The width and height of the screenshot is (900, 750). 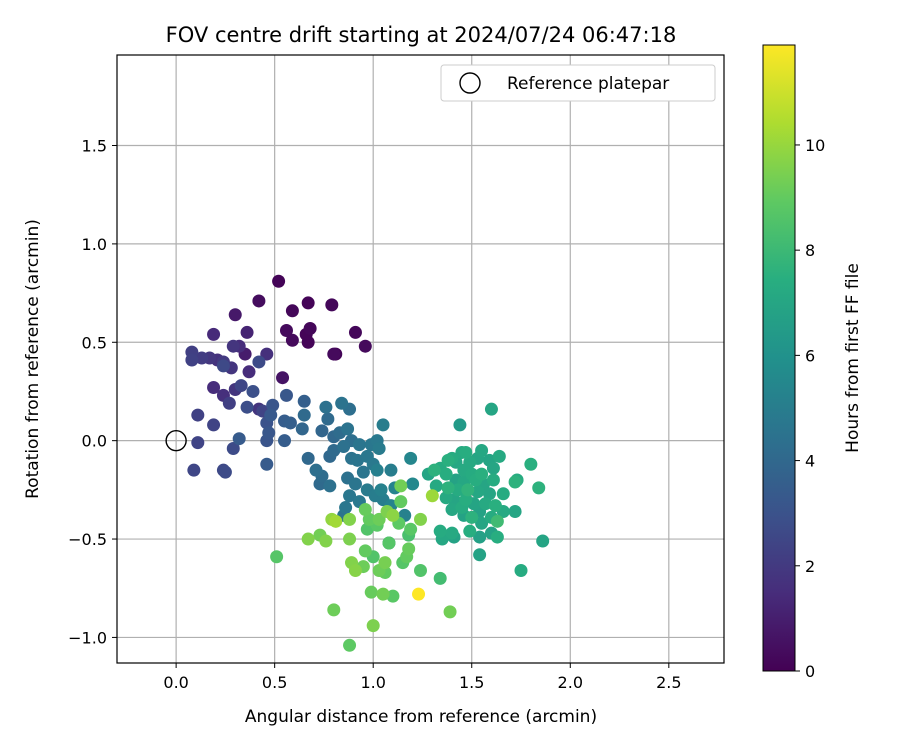 What do you see at coordinates (810, 671) in the screenshot?
I see `colorbar-tick-label: 0` at bounding box center [810, 671].